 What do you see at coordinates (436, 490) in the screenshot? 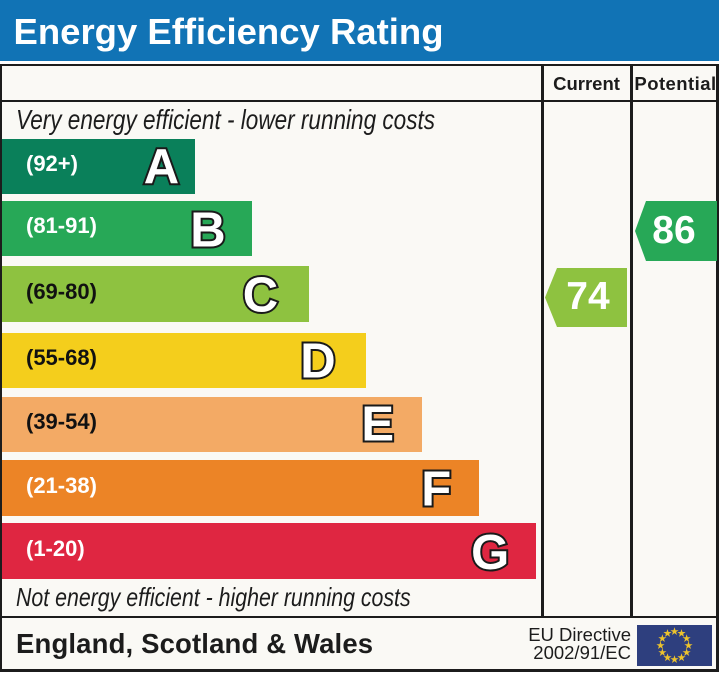
I see `svg-text: F` at bounding box center [436, 490].